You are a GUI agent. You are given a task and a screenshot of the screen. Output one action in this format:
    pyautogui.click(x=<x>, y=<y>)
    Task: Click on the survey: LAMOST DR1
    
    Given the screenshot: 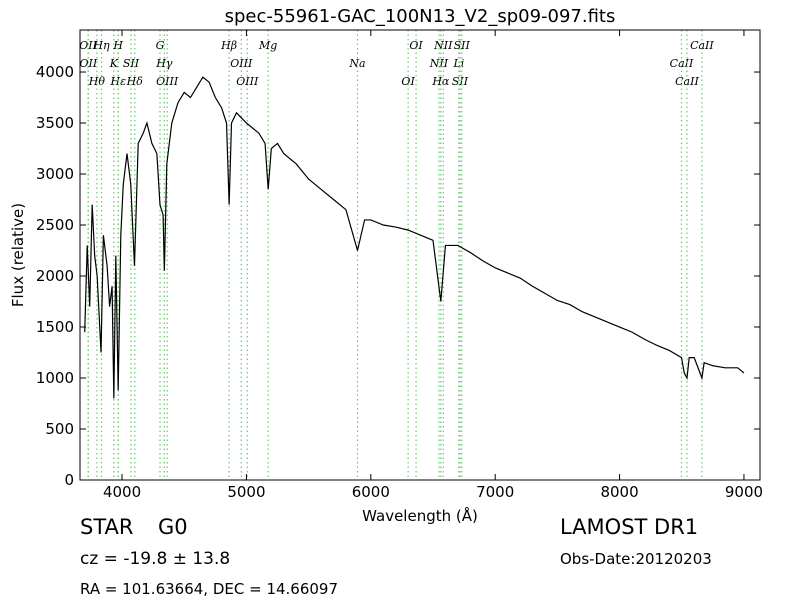 What is the action you would take?
    pyautogui.click(x=629, y=527)
    